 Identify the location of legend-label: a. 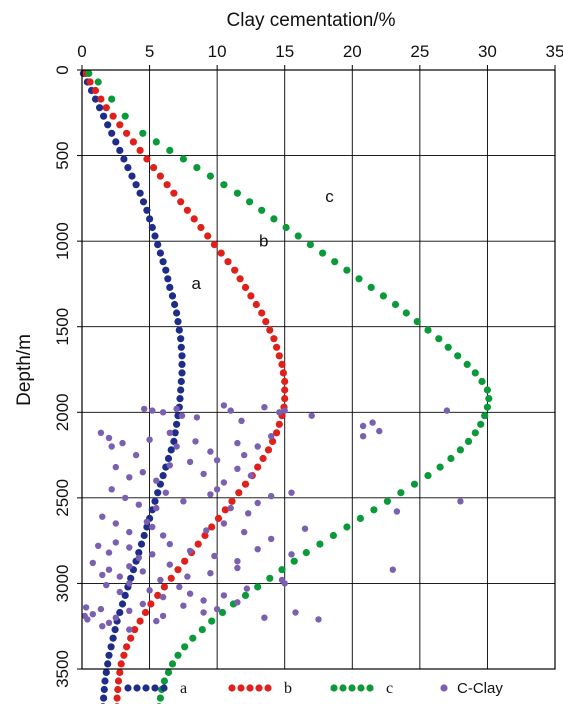
(183, 688).